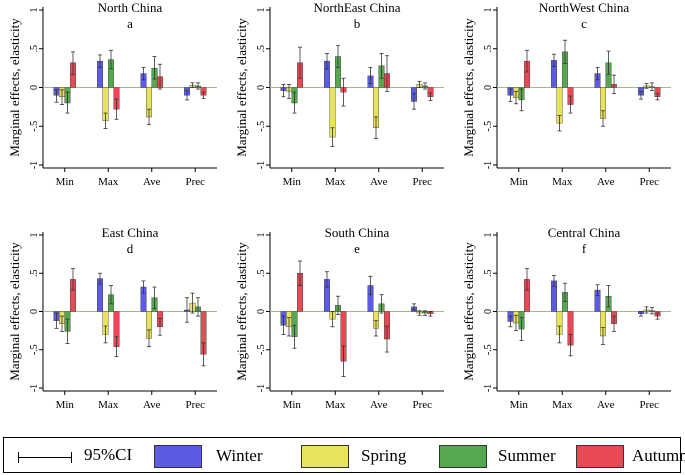 Image resolution: width=685 pixels, height=475 pixels. What do you see at coordinates (658, 455) in the screenshot?
I see `legend-label-autumn: Autumn` at bounding box center [658, 455].